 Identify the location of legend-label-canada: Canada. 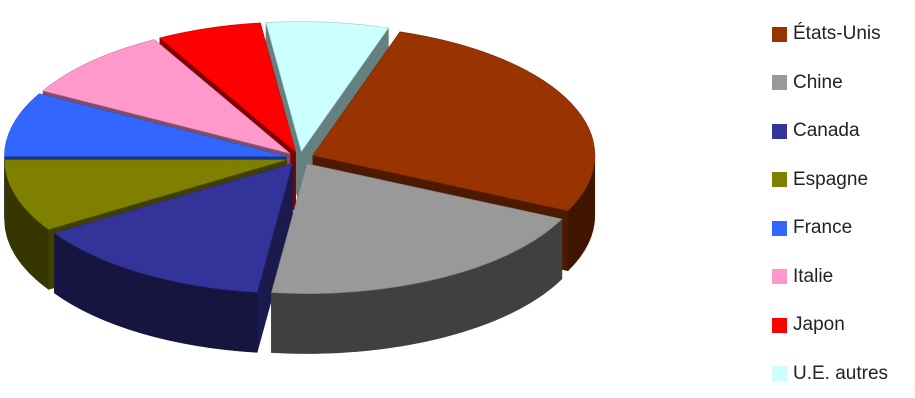
(826, 131).